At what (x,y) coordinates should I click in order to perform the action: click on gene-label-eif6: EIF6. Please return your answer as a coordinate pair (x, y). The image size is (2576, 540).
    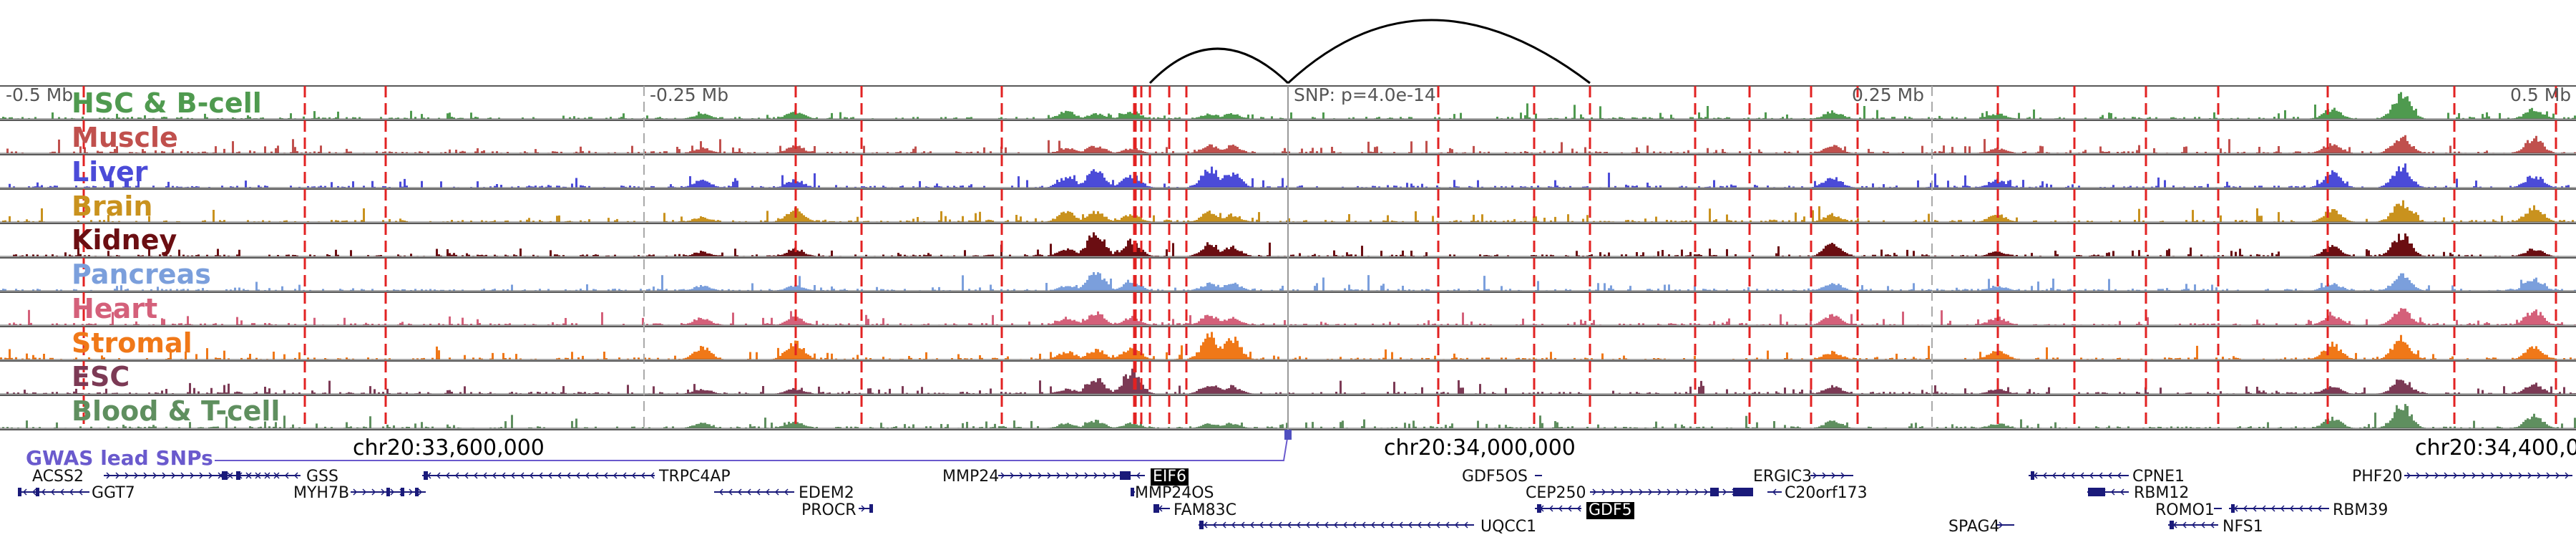
    Looking at the image, I should click on (1170, 477).